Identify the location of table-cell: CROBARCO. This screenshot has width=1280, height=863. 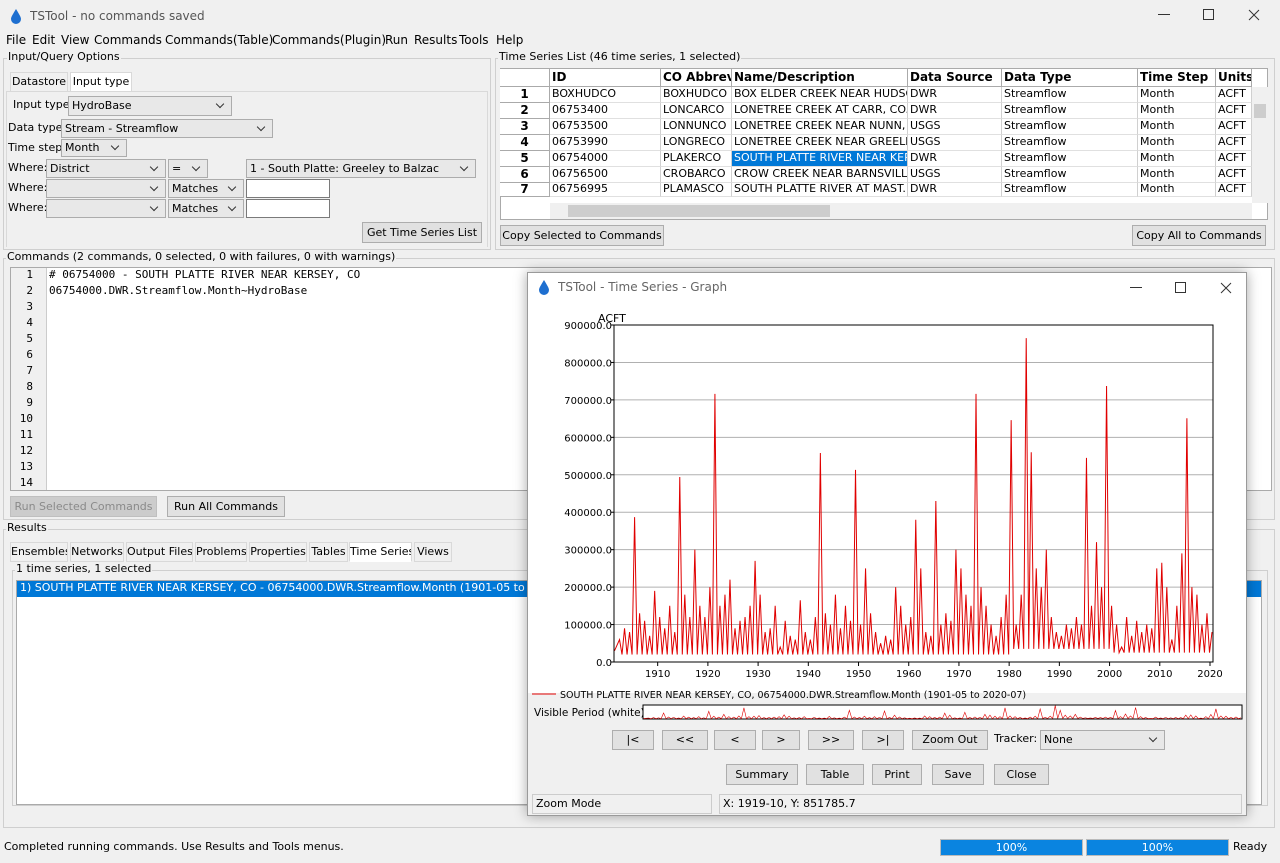
(696, 175).